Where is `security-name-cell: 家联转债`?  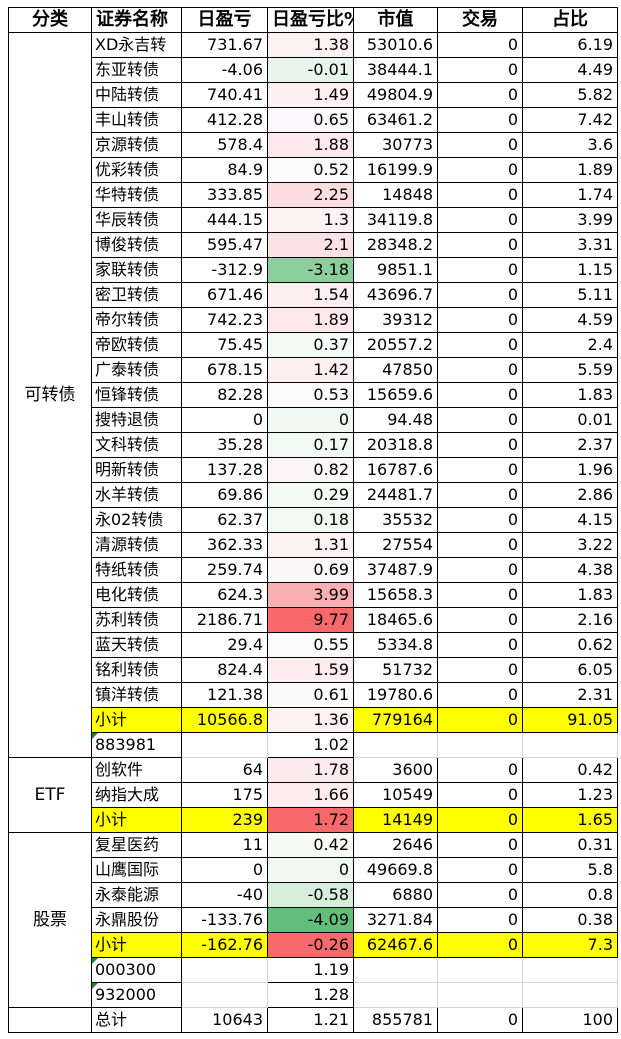 security-name-cell: 家联转债 is located at coordinates (136, 270).